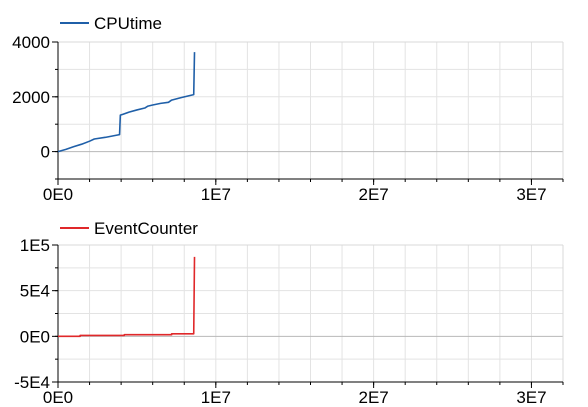 The image size is (588, 407). Describe the element at coordinates (35, 336) in the screenshot. I see `y-tick-label: 0E0` at that location.